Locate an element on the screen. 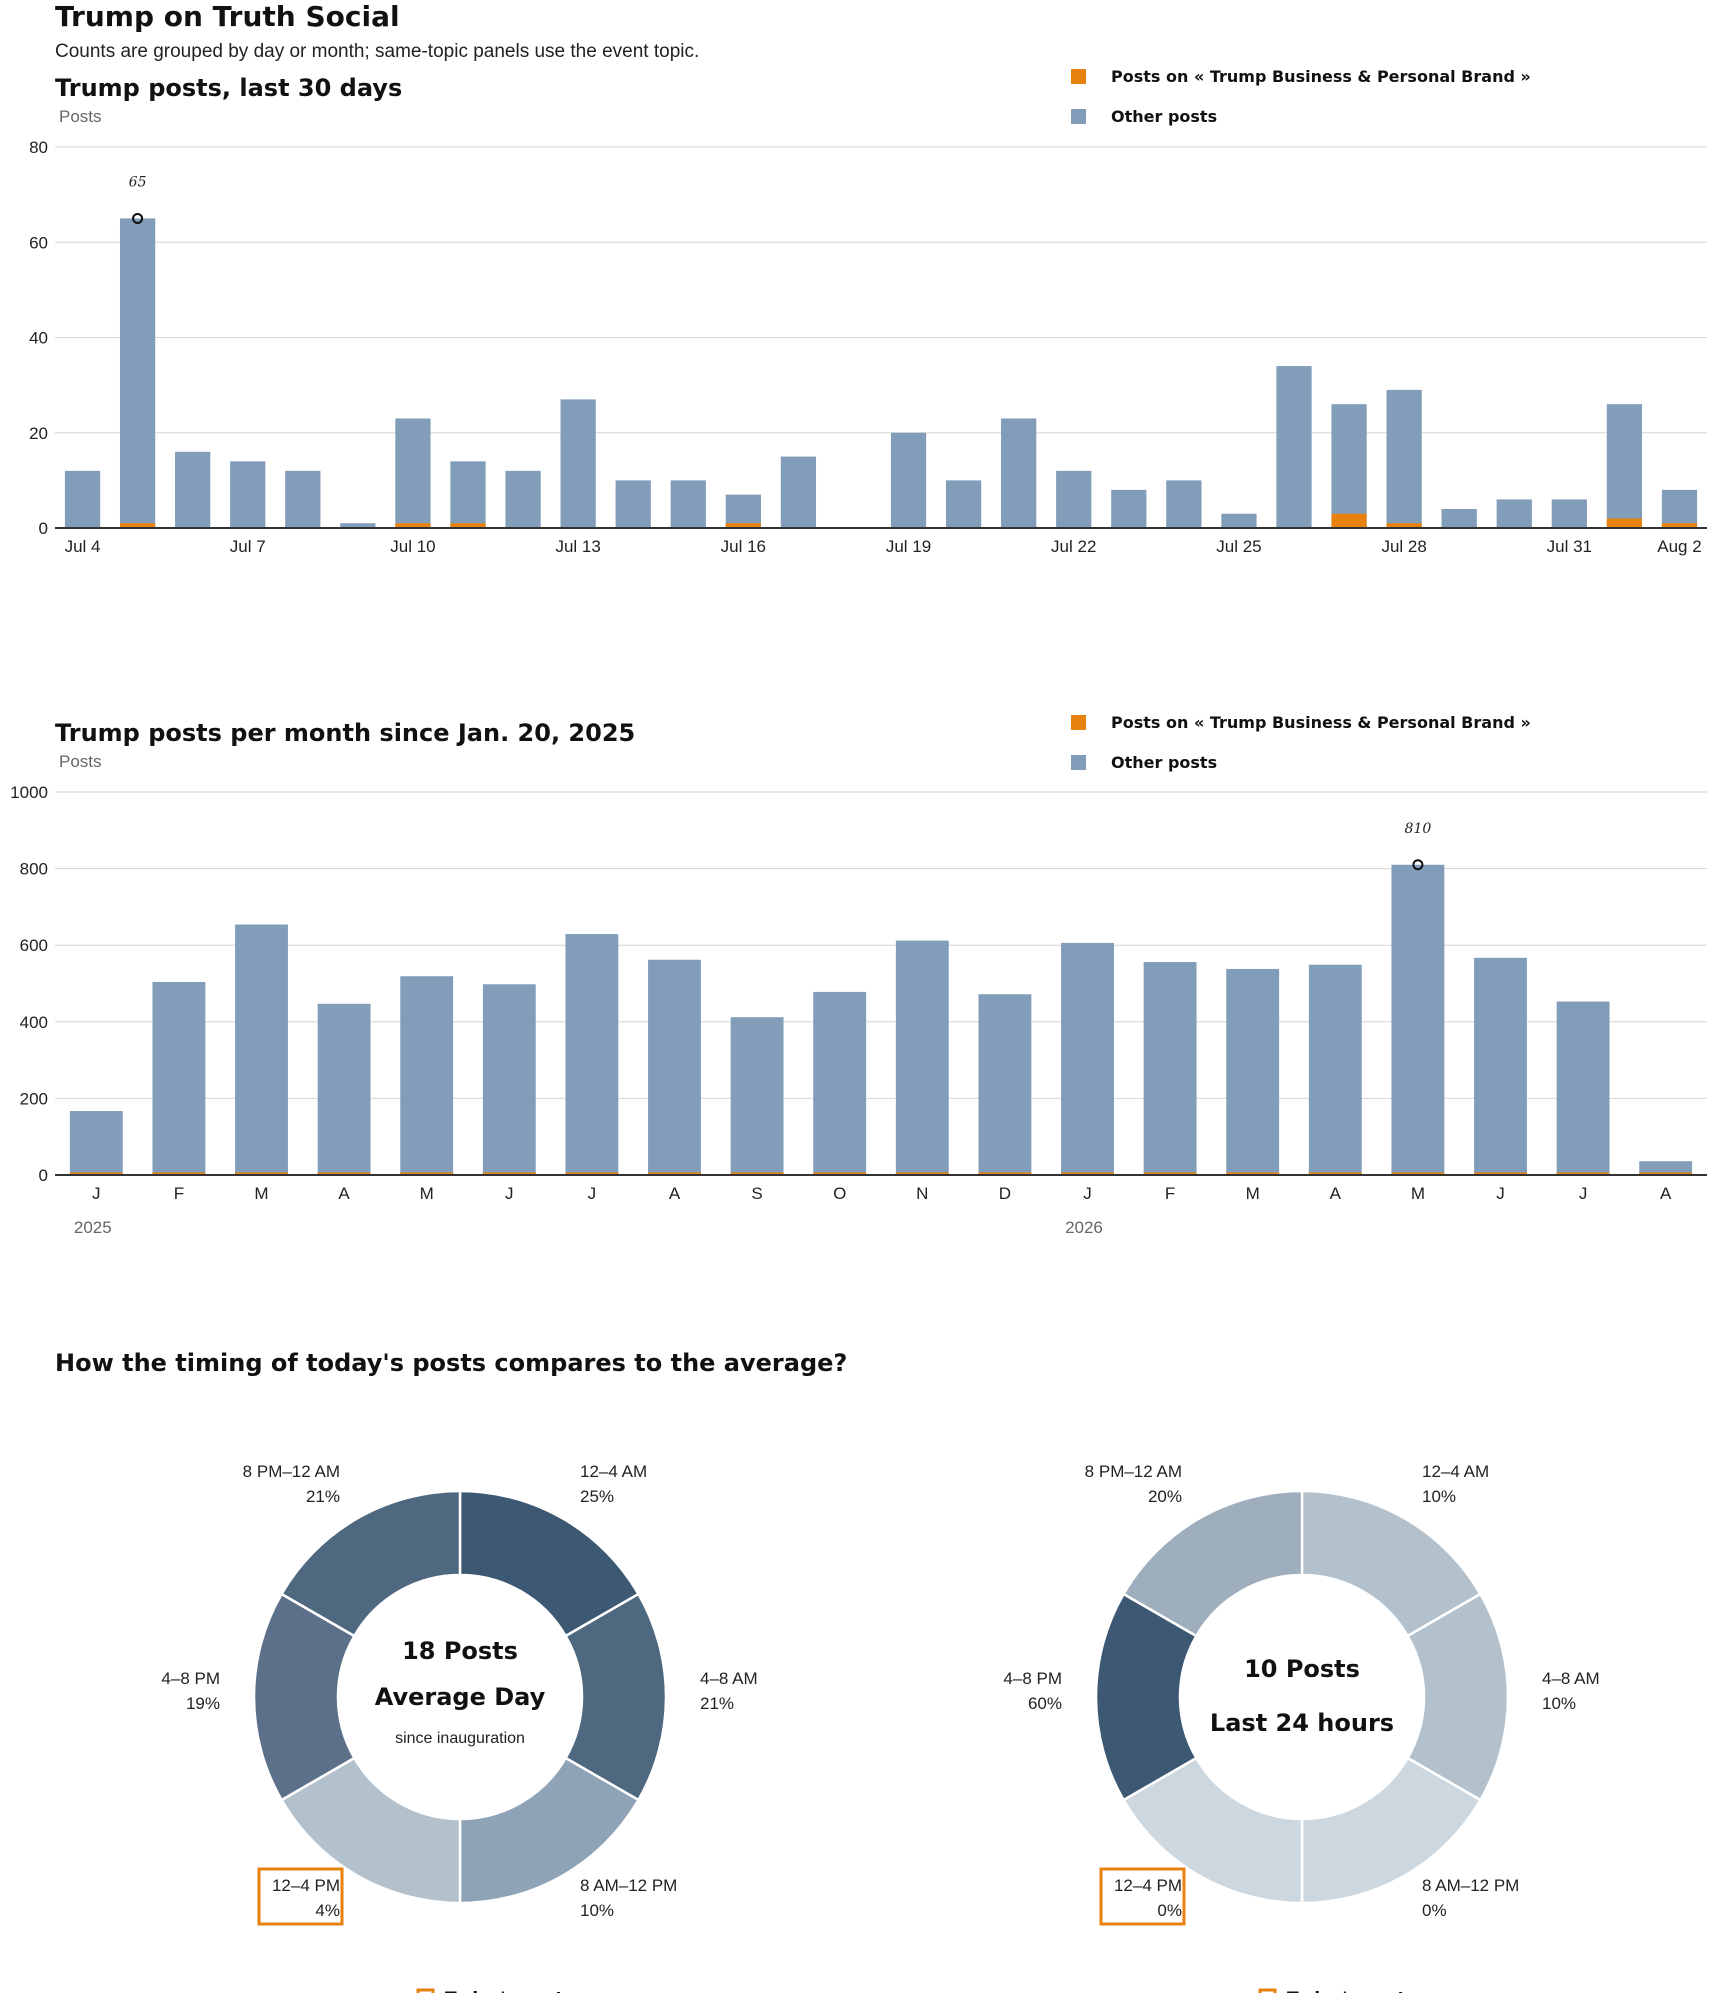 This screenshot has height=1993, width=1710. y-tick-label: 1000 is located at coordinates (29, 792).